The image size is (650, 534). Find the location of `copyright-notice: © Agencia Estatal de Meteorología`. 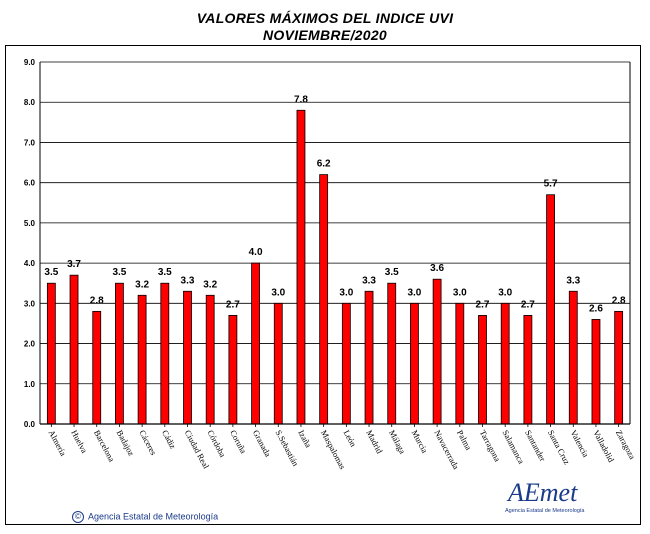

copyright-notice: © Agencia Estatal de Meteorología is located at coordinates (145, 517).